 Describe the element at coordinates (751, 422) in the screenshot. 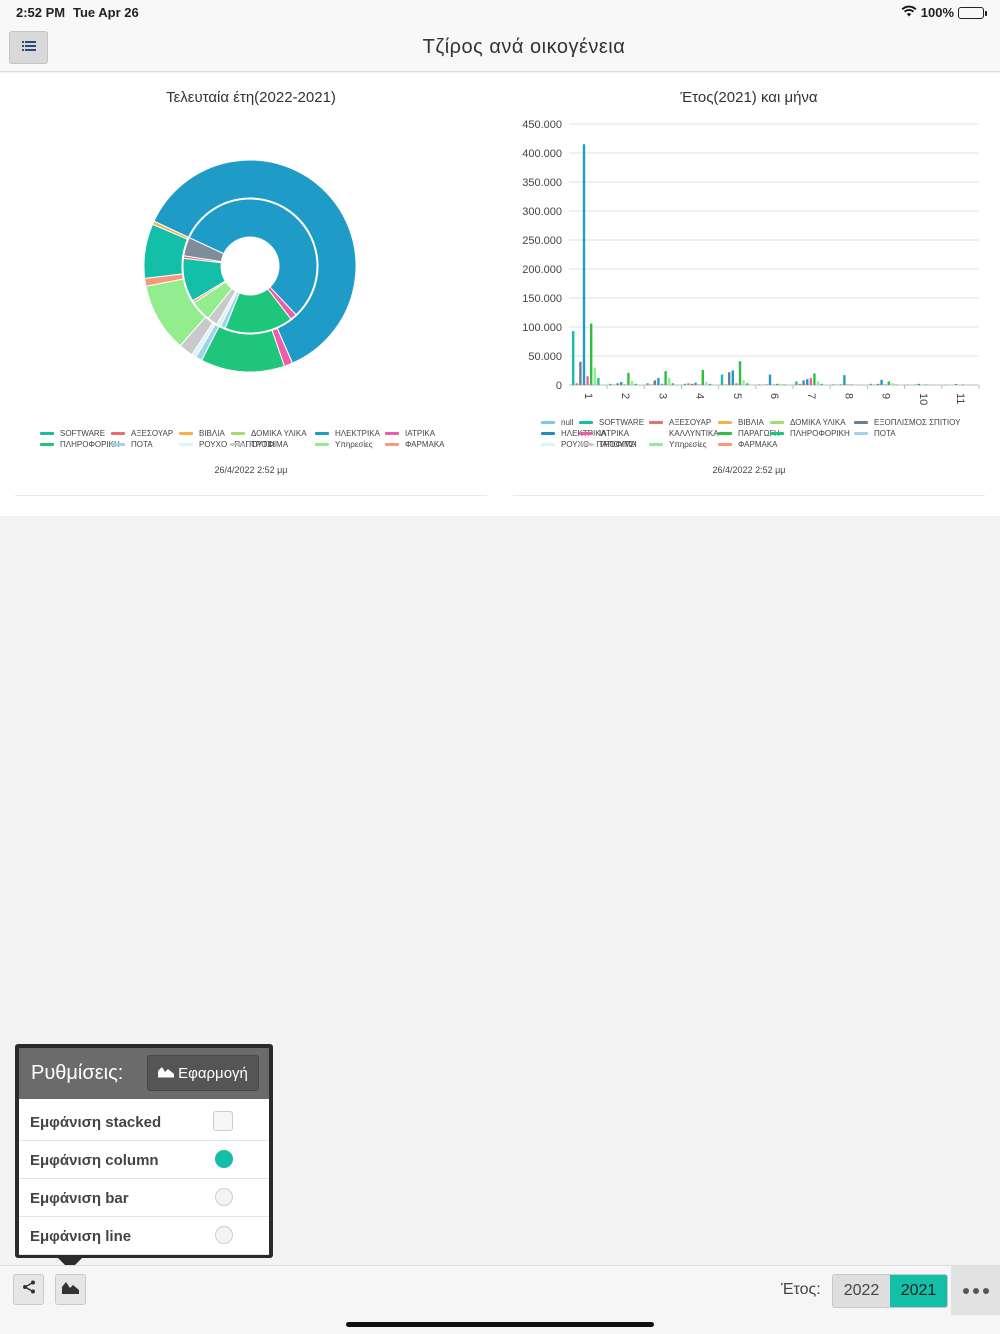

I see `legend-label: ΒΙΒΛΙΑ` at that location.